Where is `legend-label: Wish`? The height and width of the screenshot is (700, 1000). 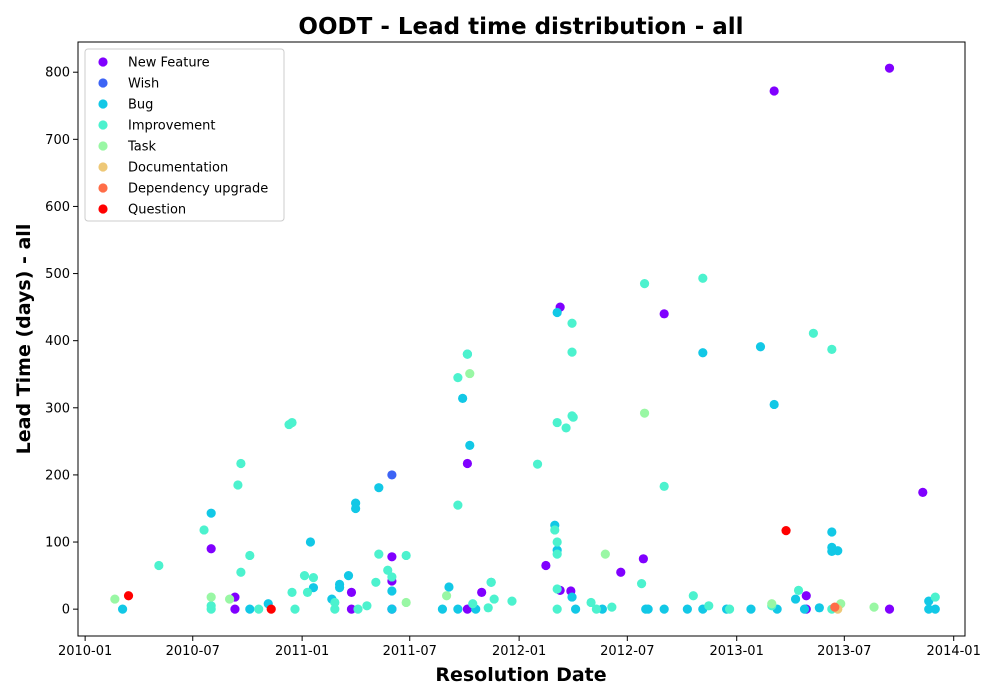
legend-label: Wish is located at coordinates (143, 84).